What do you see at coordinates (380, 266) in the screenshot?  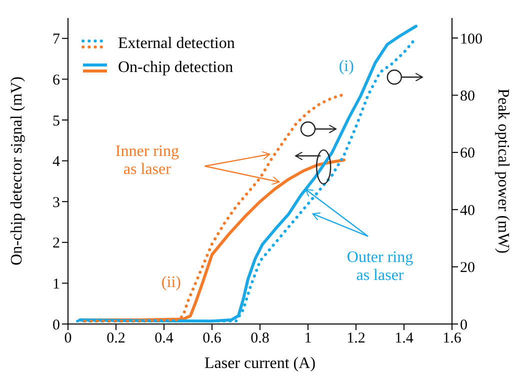 I see `annotation: Outer ring as laser` at bounding box center [380, 266].